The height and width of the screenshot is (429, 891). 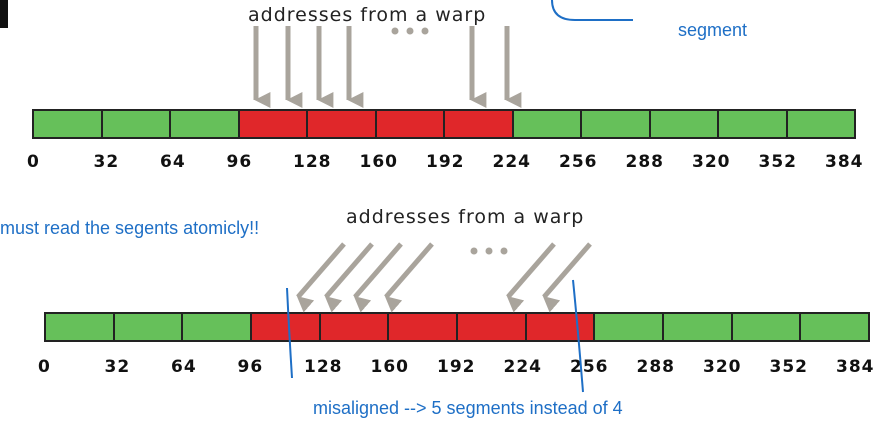 I want to click on top-memory-bar, so click(x=444, y=124).